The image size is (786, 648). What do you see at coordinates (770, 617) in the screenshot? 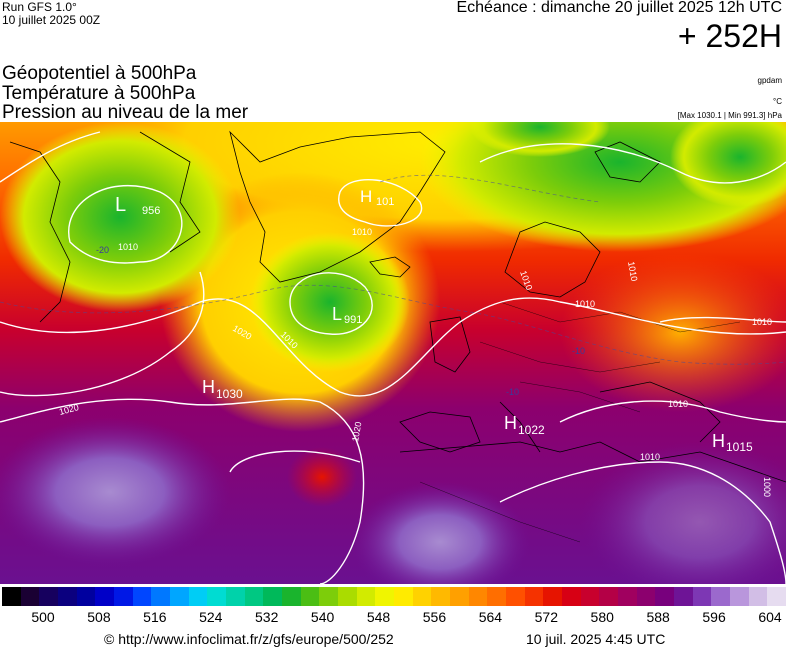
I see `color-scale-tick: 604` at bounding box center [770, 617].